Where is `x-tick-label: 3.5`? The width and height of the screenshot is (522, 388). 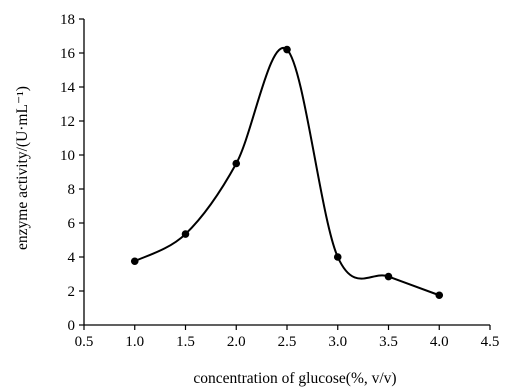 x-tick-label: 3.5 is located at coordinates (388, 342).